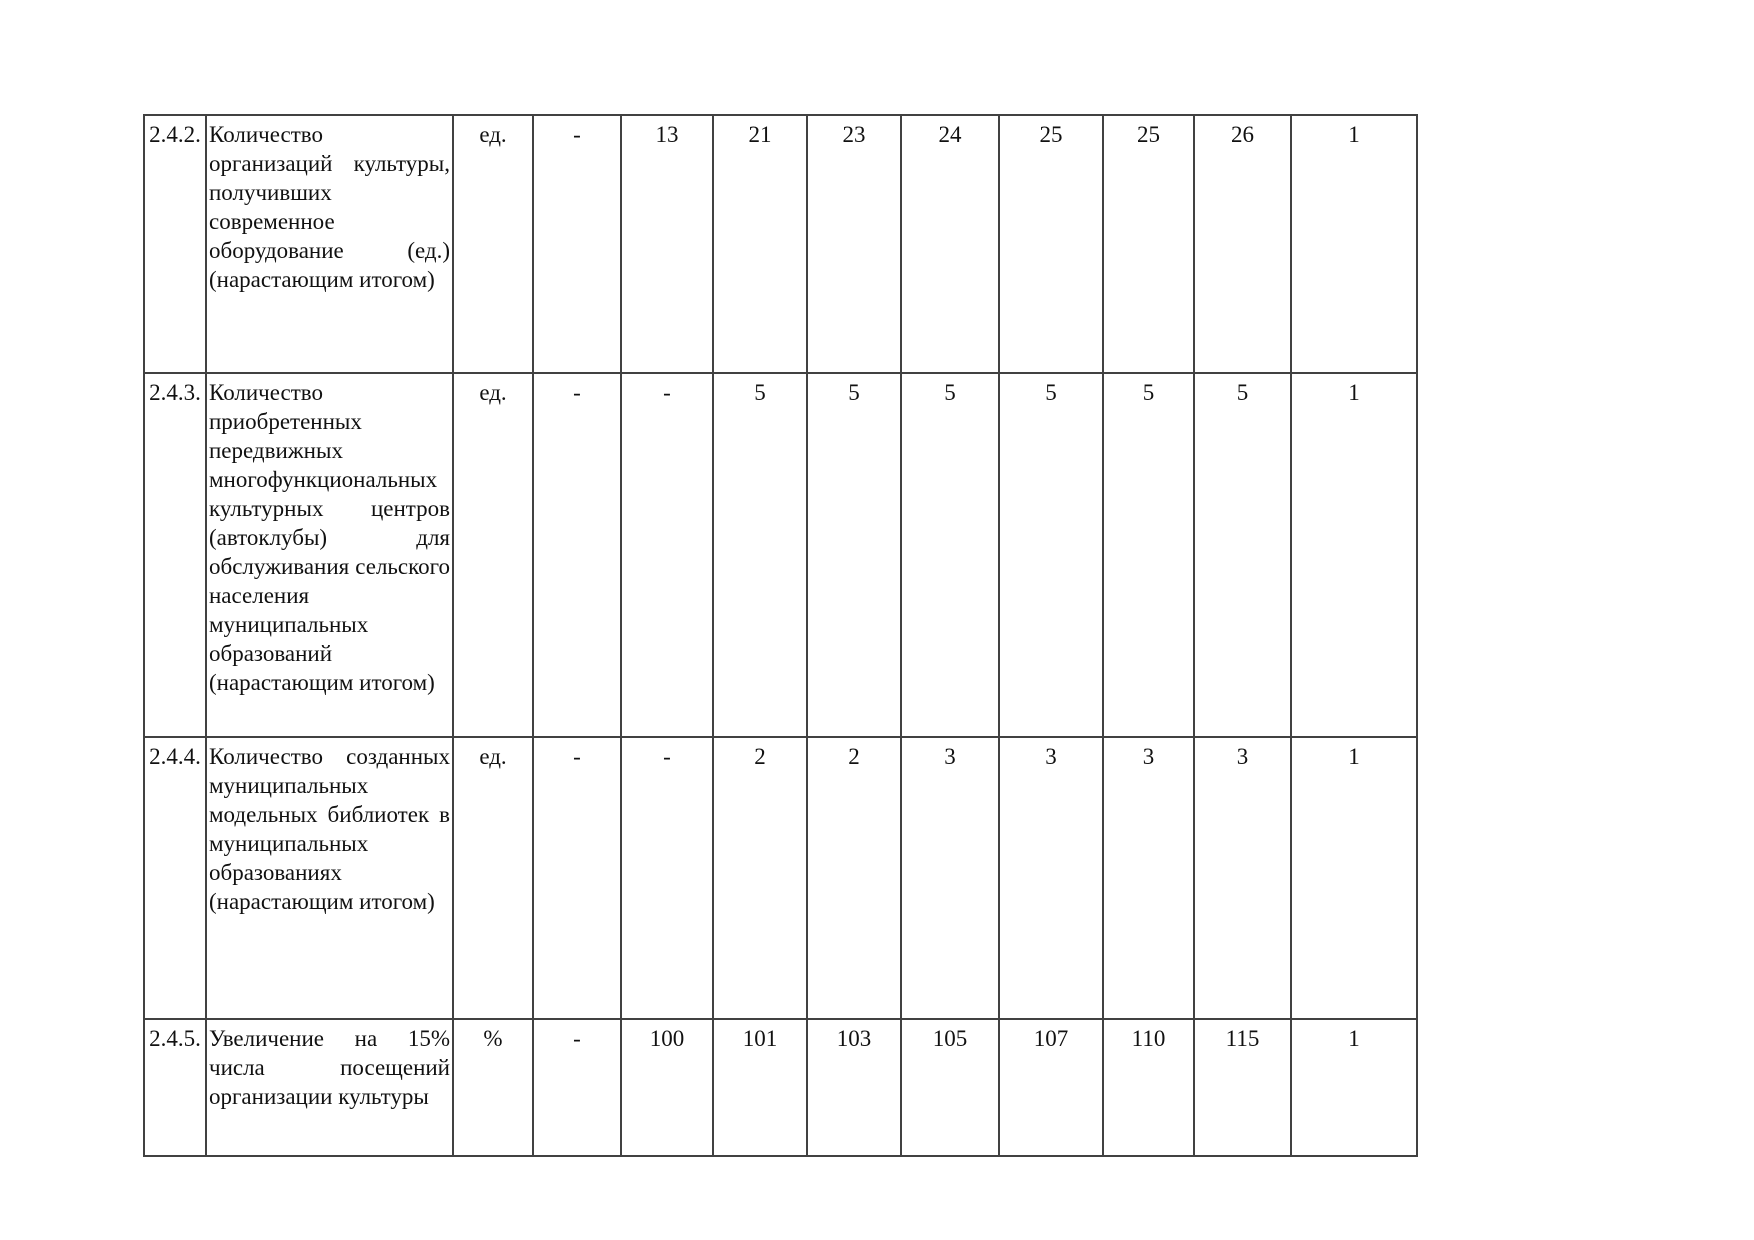 The image size is (1754, 1240). Describe the element at coordinates (854, 244) in the screenshot. I see `value-cell: 23` at that location.